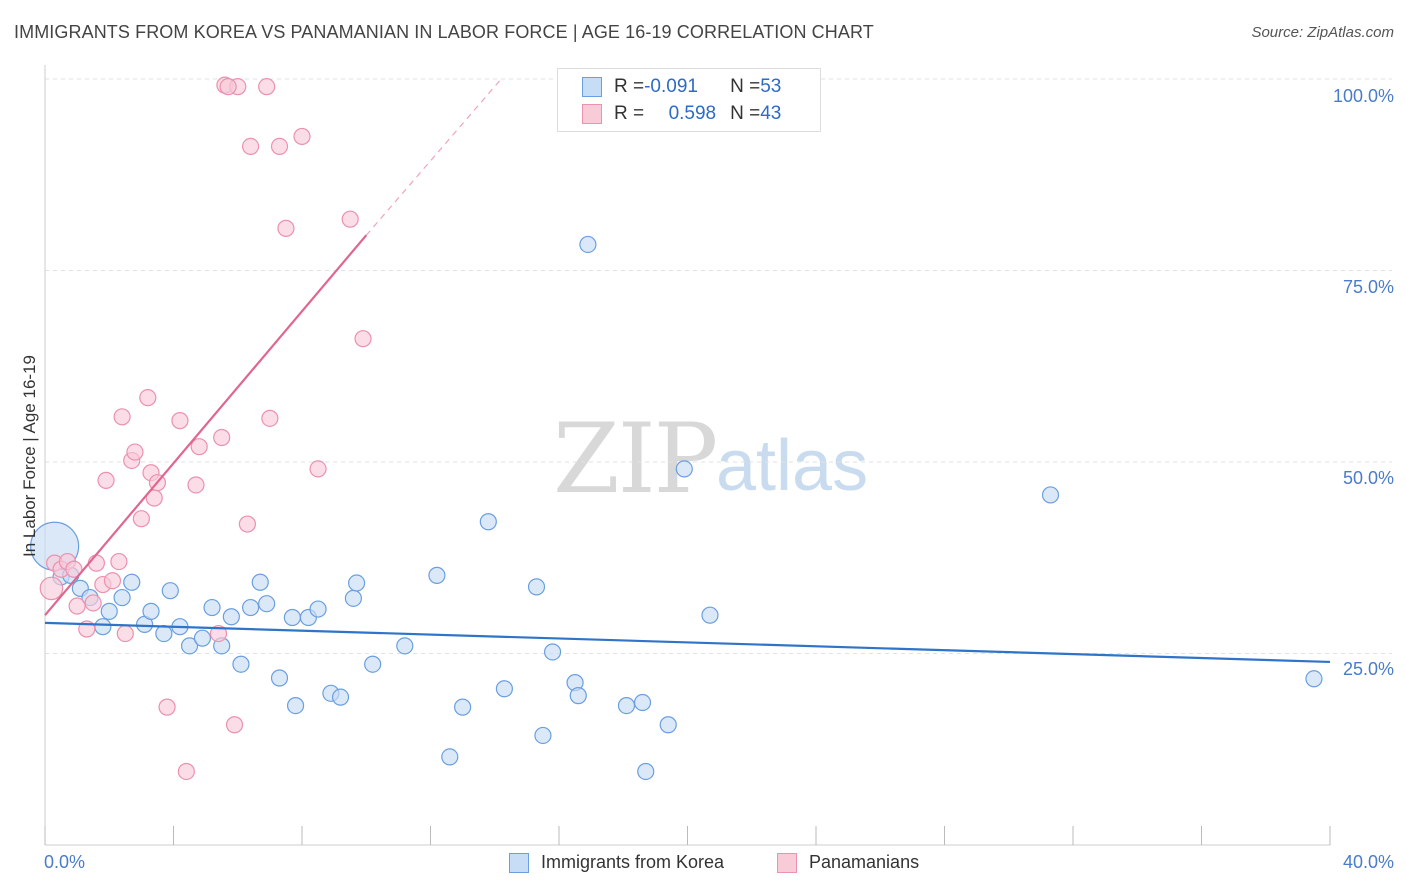  What do you see at coordinates (671, 86) in the screenshot?
I see `r-value: -0.091` at bounding box center [671, 86].